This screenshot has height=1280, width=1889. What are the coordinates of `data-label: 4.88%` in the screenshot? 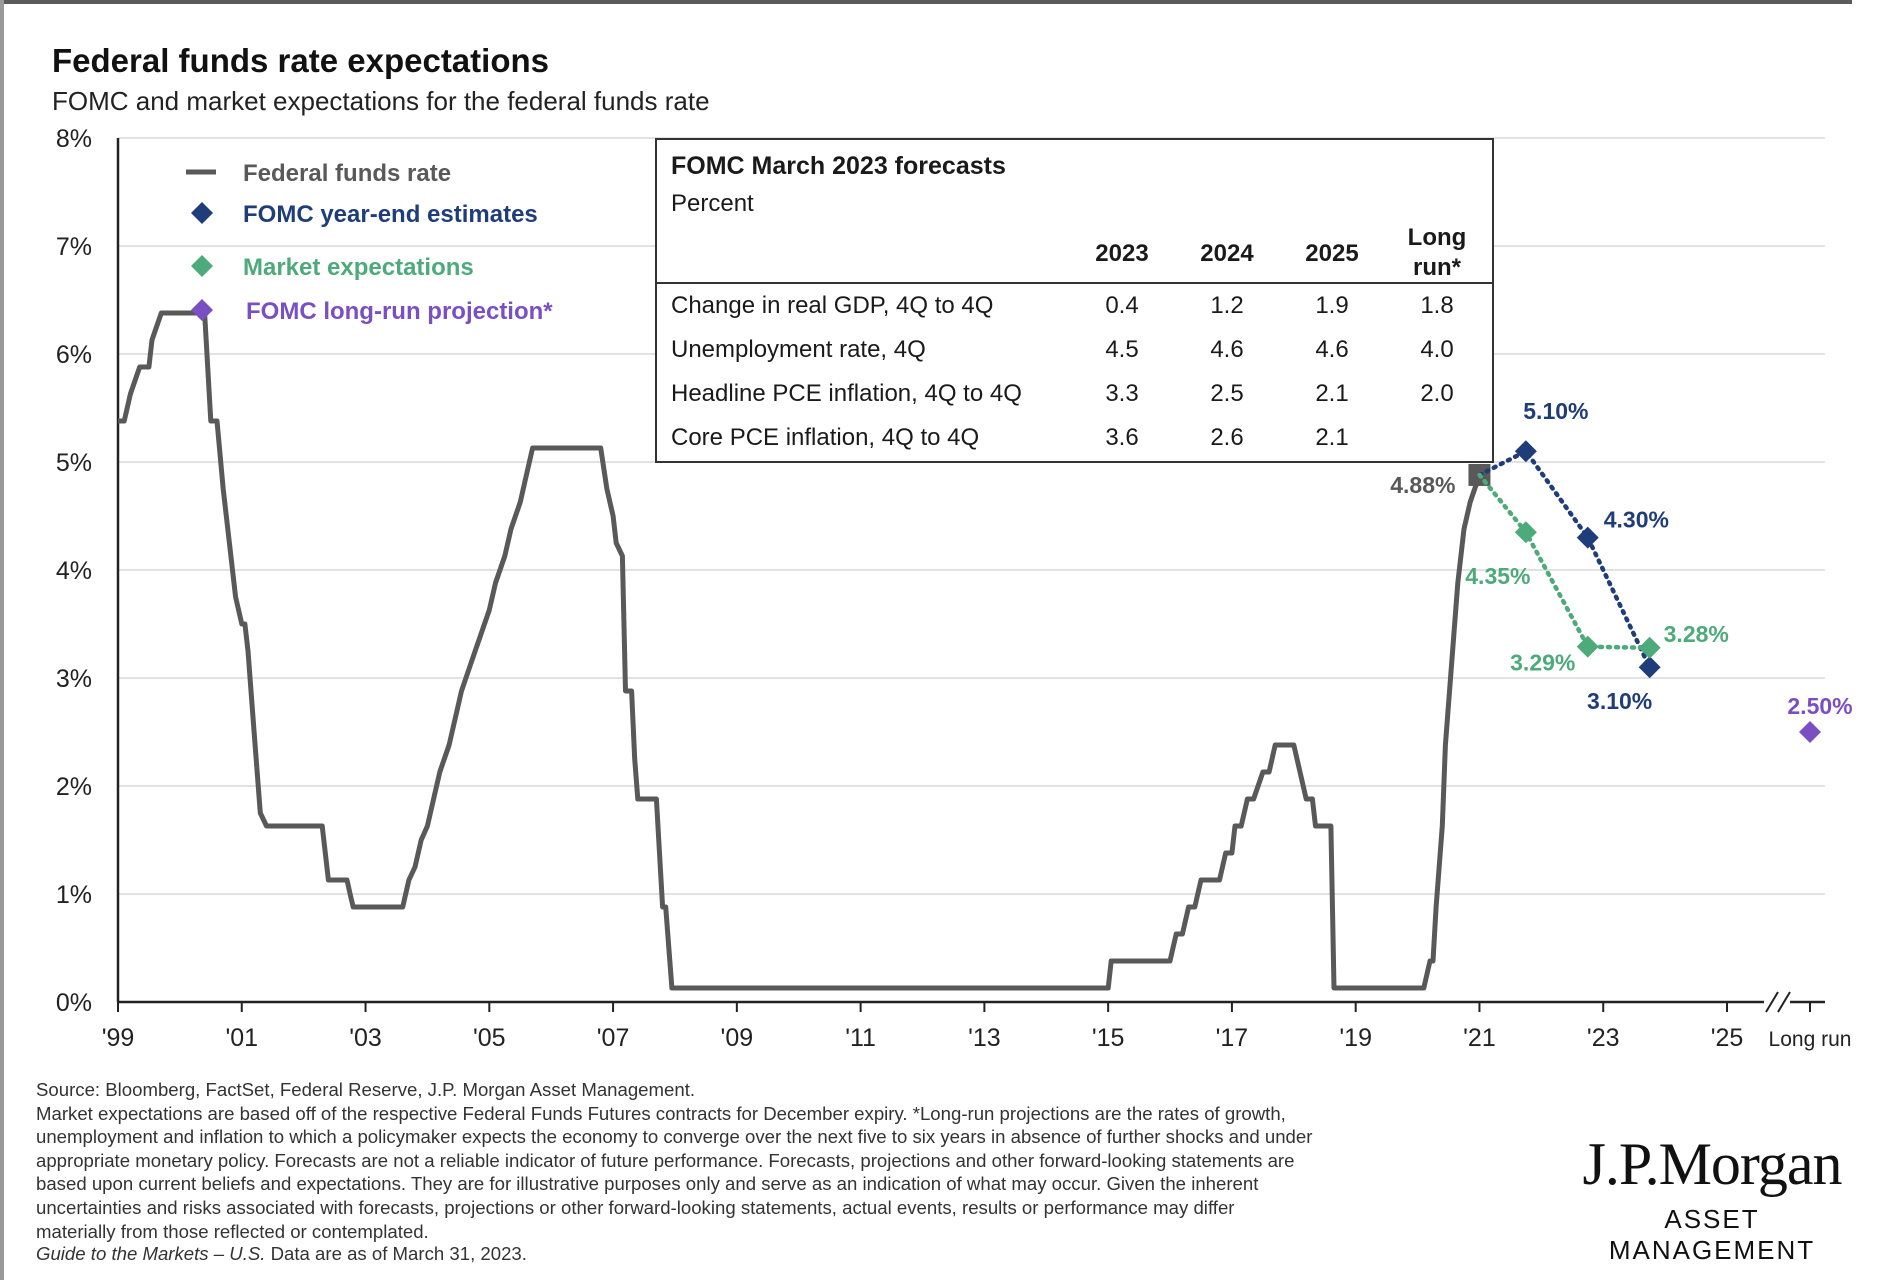 It's located at (1422, 485).